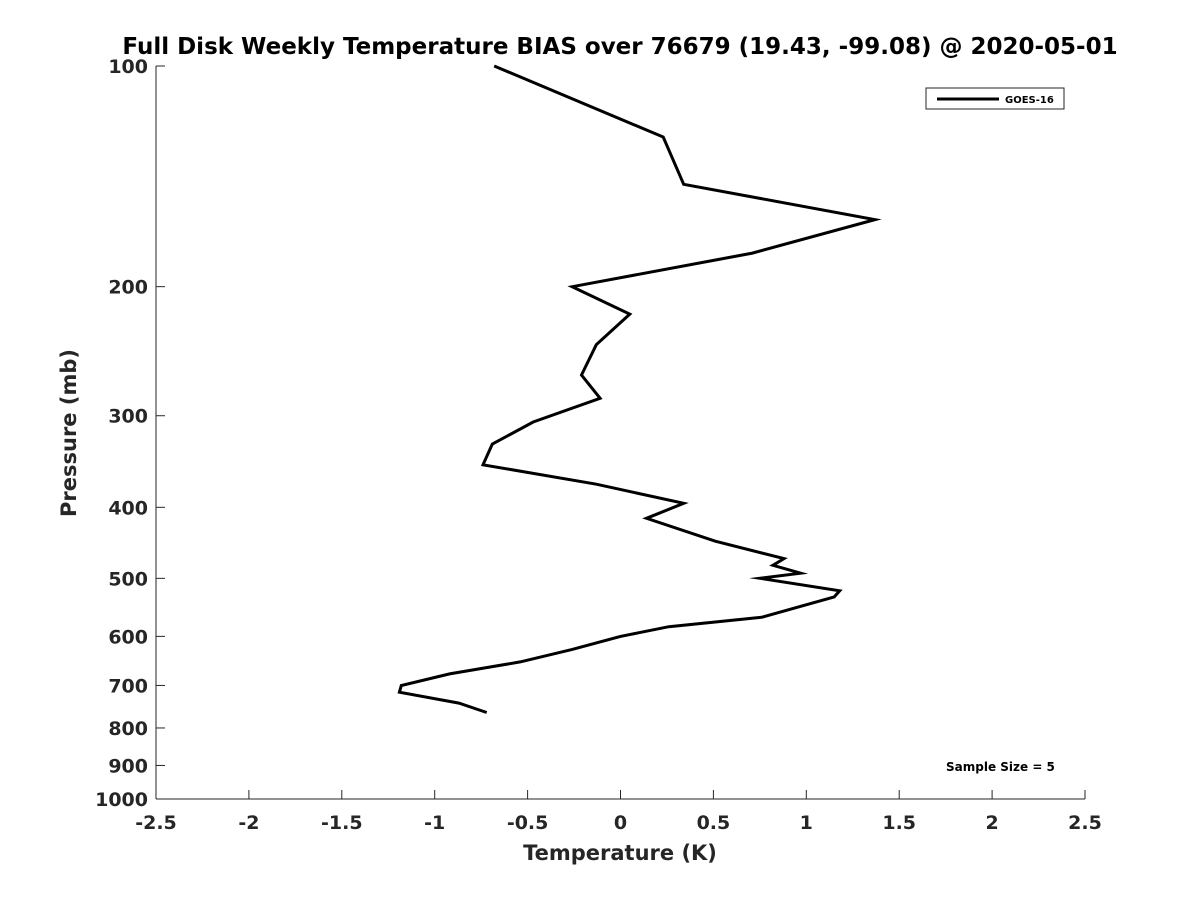 The width and height of the screenshot is (1200, 900). Describe the element at coordinates (991, 823) in the screenshot. I see `x-tick-label: 2` at that location.